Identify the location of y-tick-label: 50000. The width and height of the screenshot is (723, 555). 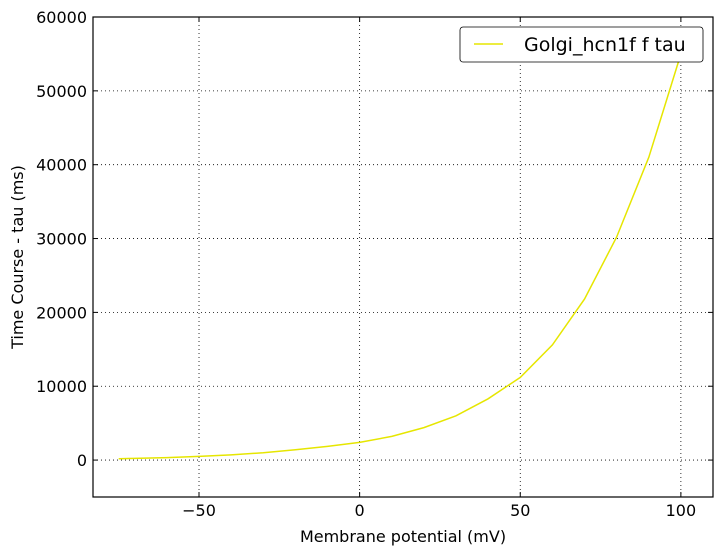
(61, 91).